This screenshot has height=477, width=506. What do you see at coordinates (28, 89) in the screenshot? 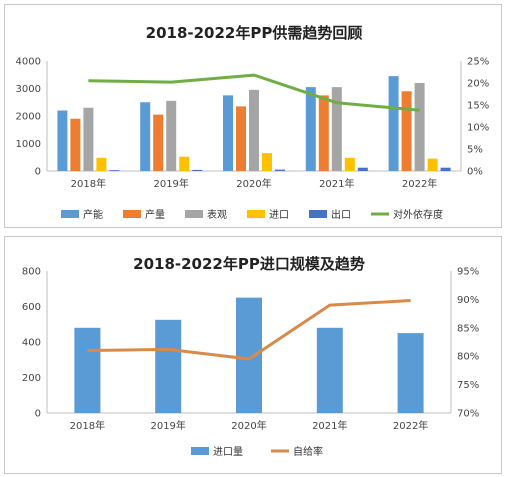
I see `y-tick-label: 3000` at bounding box center [28, 89].